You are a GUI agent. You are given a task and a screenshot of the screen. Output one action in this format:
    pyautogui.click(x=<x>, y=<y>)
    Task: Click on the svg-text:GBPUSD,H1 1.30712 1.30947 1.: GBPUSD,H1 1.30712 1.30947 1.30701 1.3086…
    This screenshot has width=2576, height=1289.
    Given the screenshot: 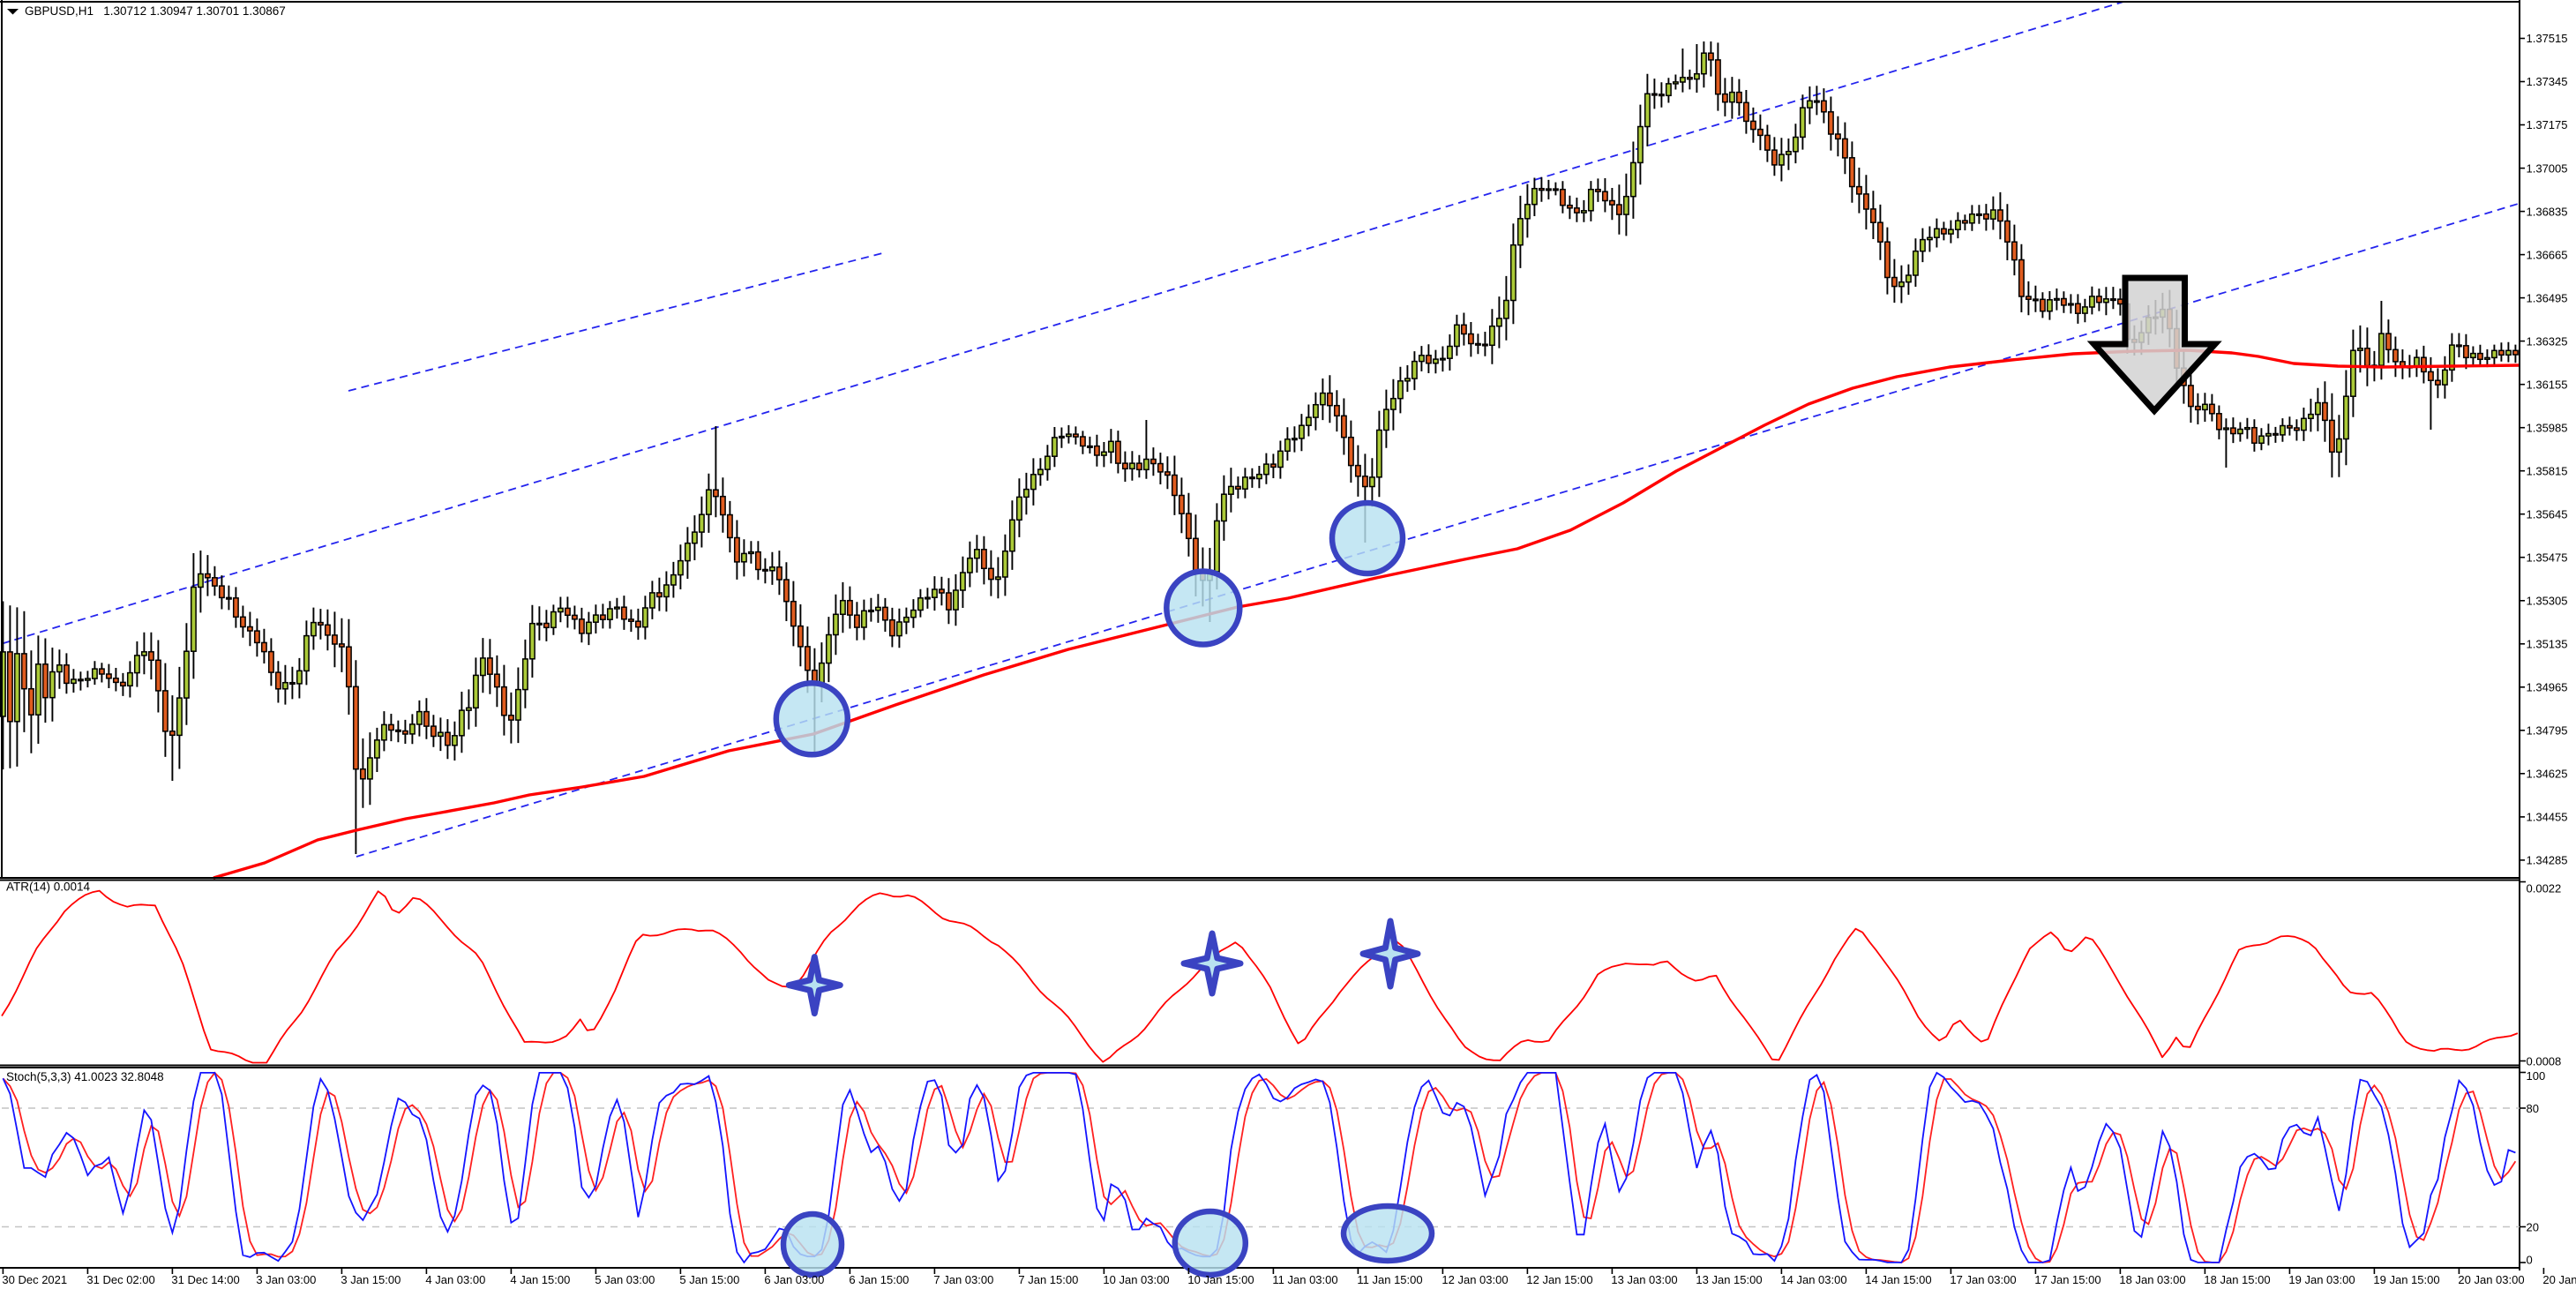 What is the action you would take?
    pyautogui.click(x=156, y=11)
    